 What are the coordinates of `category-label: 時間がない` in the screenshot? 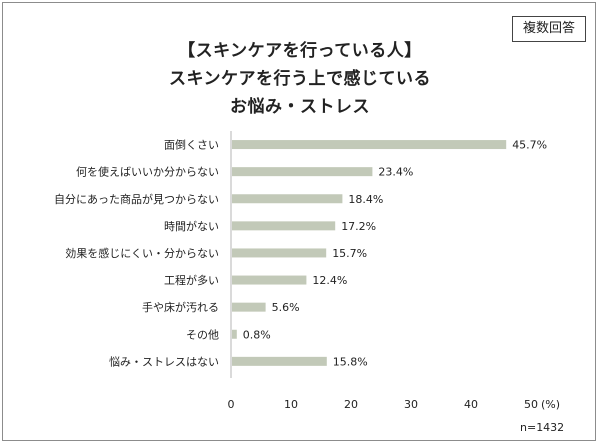 It's located at (191, 226).